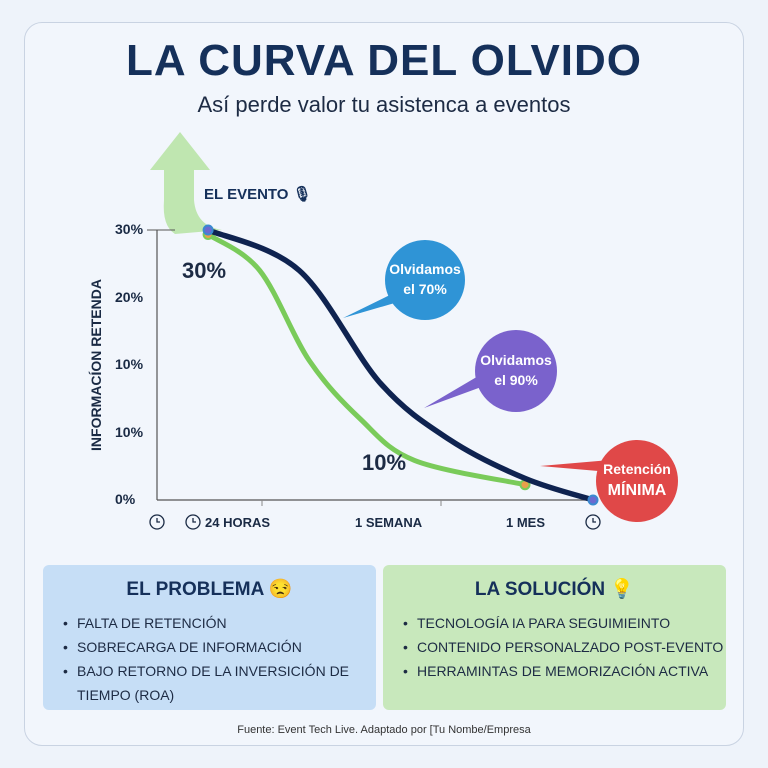 The height and width of the screenshot is (768, 768). Describe the element at coordinates (554, 647) in the screenshot. I see `list-item: CONTENIDO PERSONALZADO POST-EVENTO` at that location.